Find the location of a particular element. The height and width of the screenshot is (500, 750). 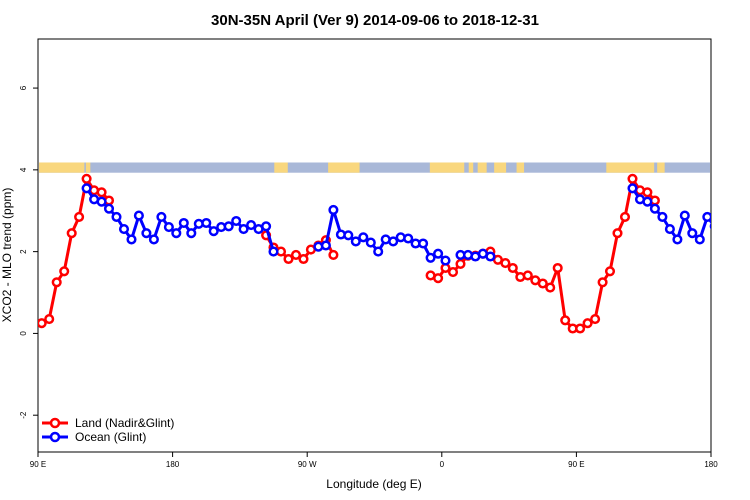

series-ocean is located at coordinates (396, 224).